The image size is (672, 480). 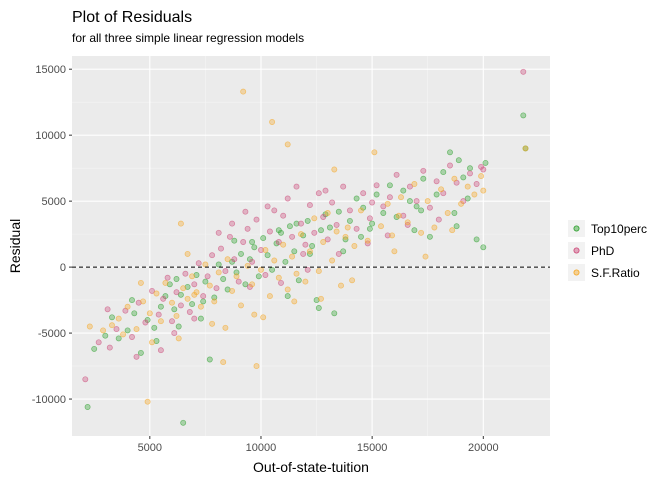 What do you see at coordinates (132, 17) in the screenshot?
I see `chart-title: Plot of Residuals` at bounding box center [132, 17].